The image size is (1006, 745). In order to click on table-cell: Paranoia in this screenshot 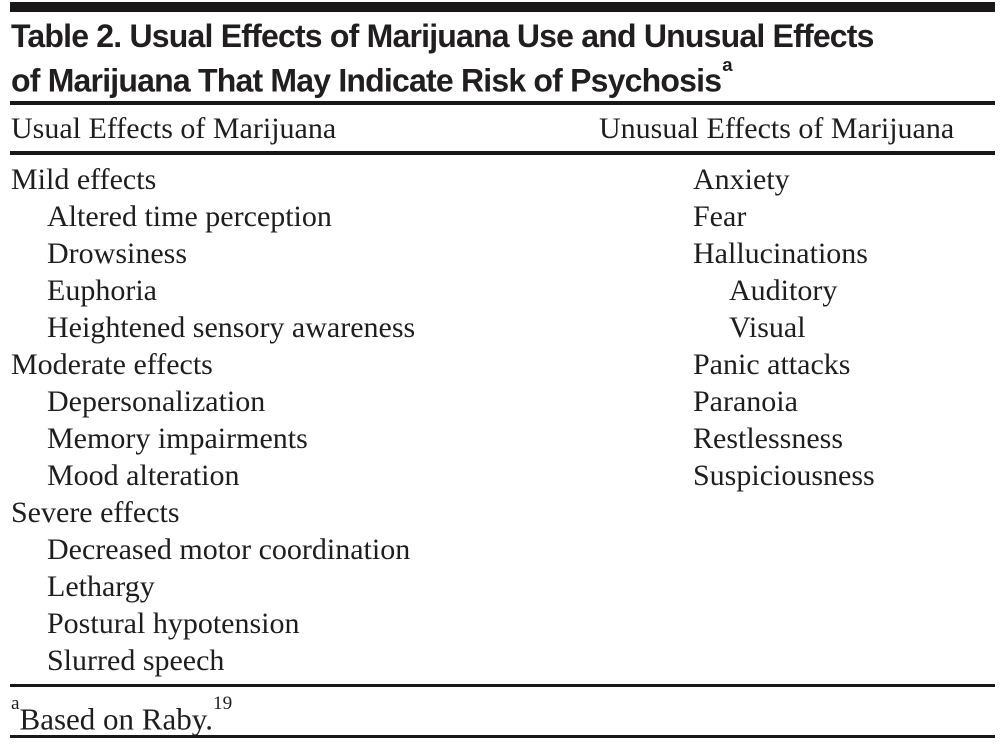, I will do `click(745, 401)`.